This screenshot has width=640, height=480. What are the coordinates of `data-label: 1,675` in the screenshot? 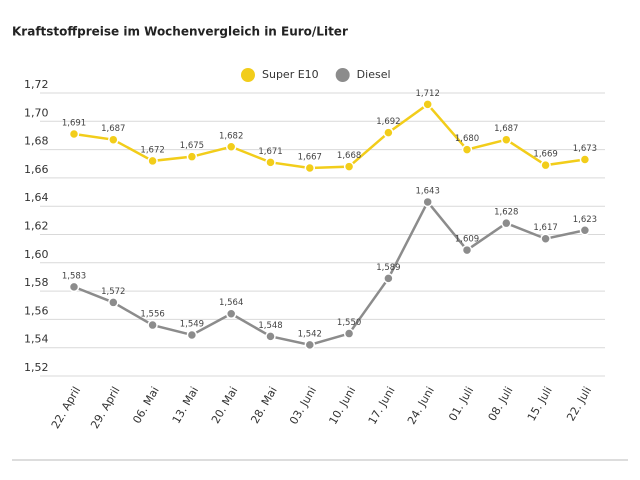 It's located at (192, 146).